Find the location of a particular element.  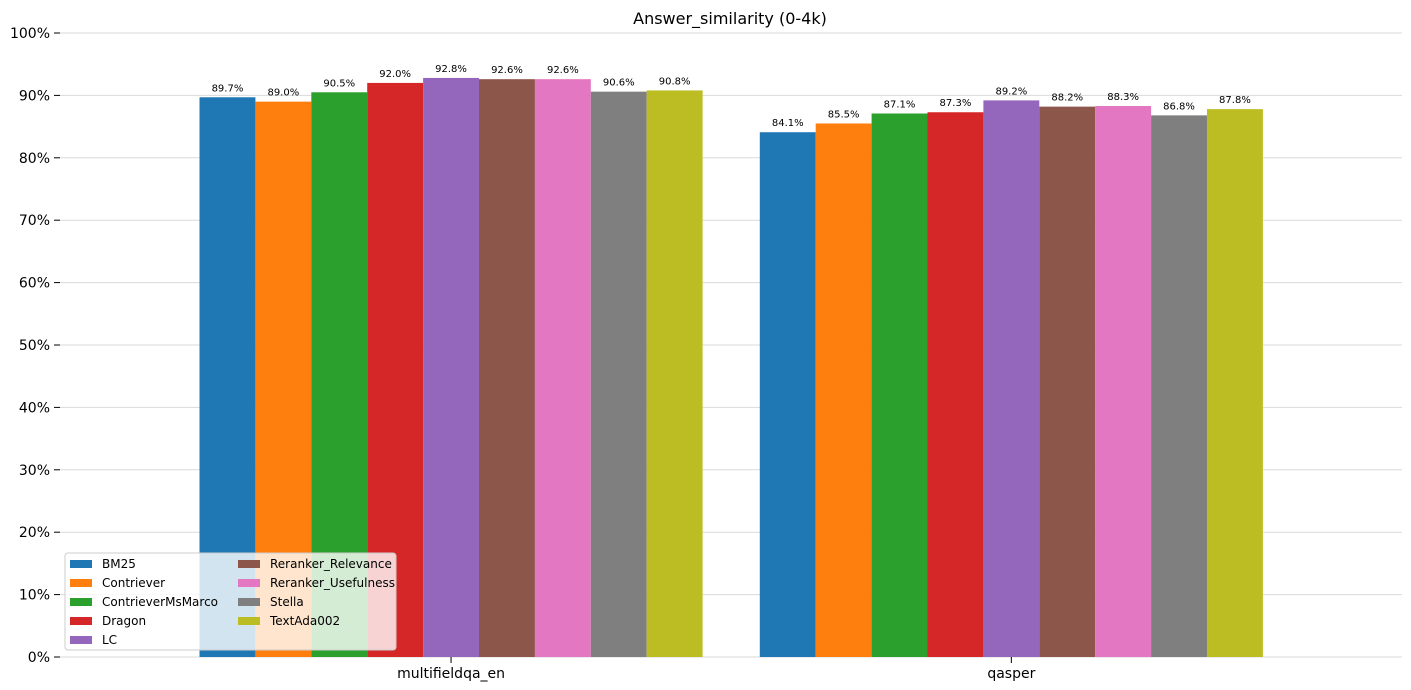

y-tick-label: 10% is located at coordinates (34, 596).